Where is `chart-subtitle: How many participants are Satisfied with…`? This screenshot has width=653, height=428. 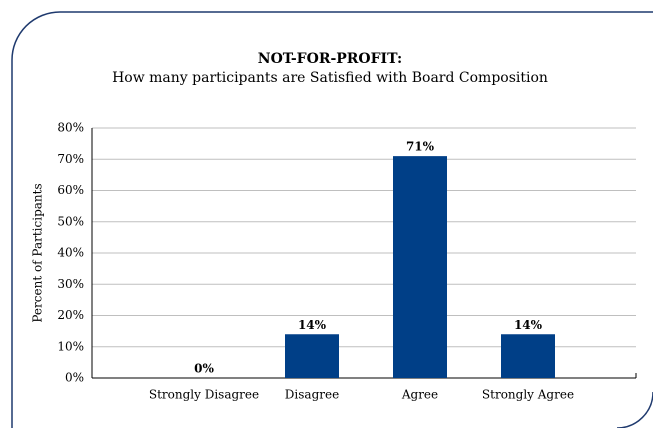 chart-subtitle: How many participants are Satisfied with… is located at coordinates (330, 78).